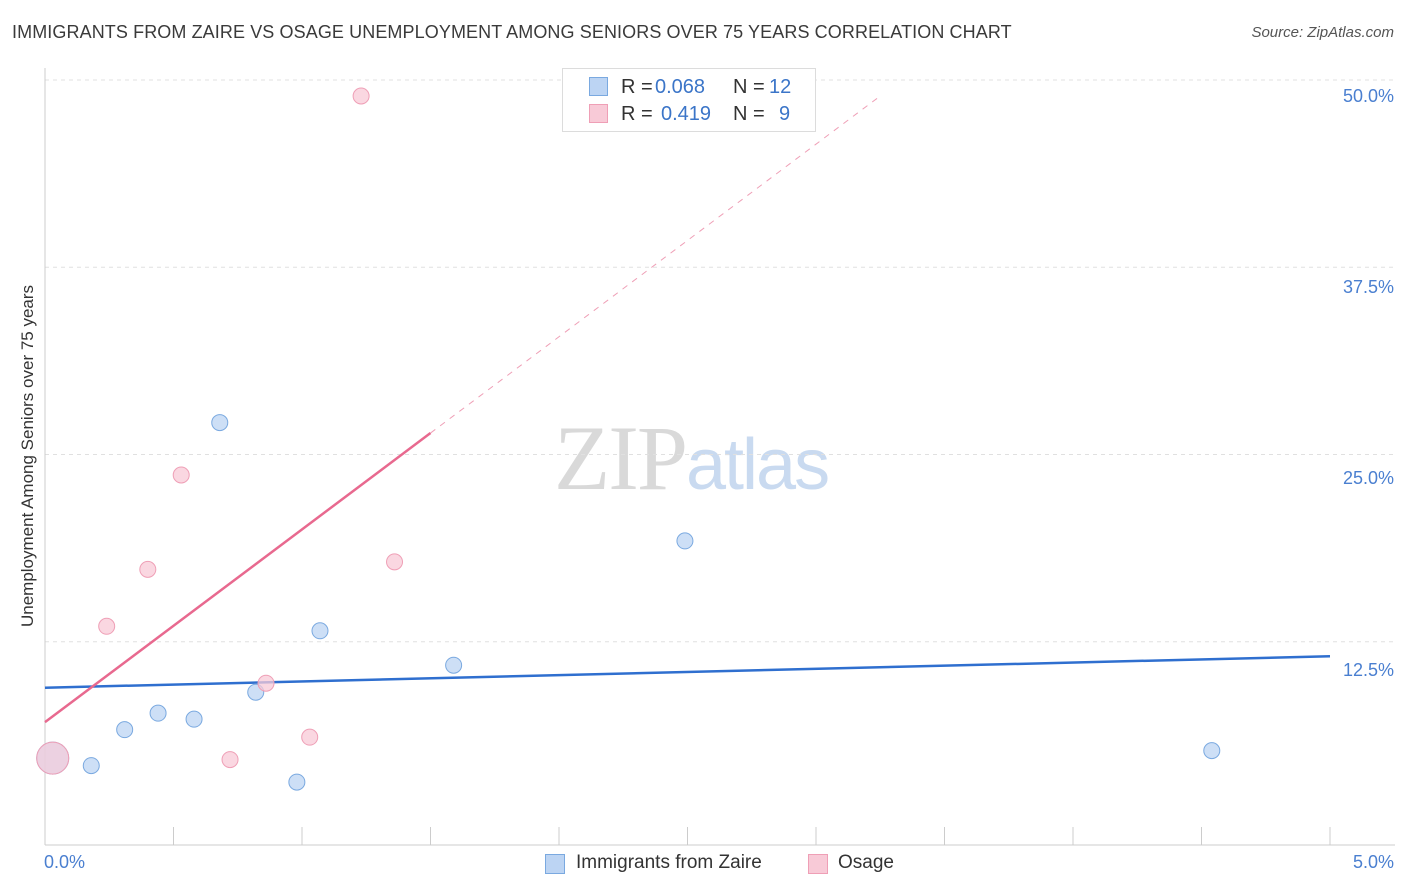 This screenshot has width=1406, height=892. I want to click on n-value: 9, so click(785, 114).